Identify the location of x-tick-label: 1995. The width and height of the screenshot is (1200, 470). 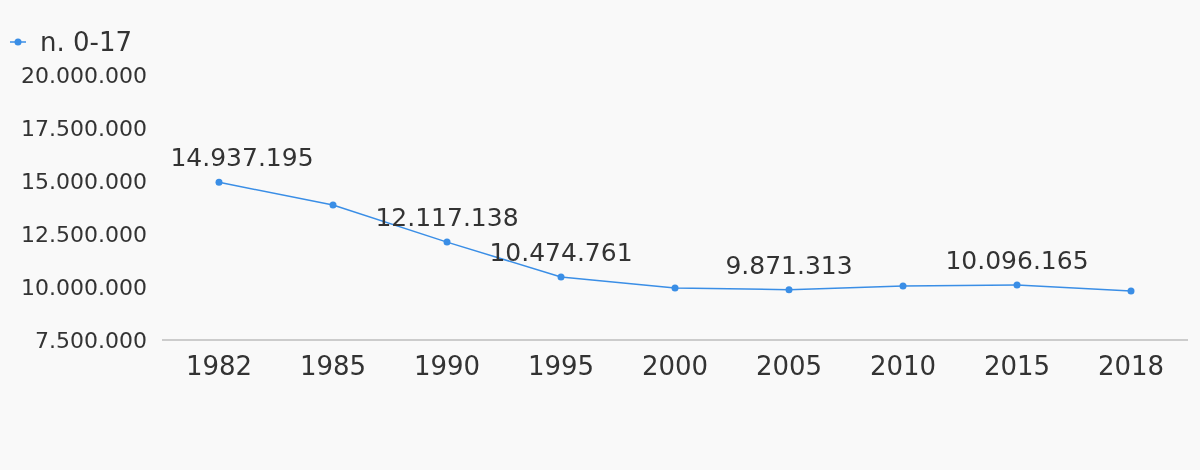
(561, 366).